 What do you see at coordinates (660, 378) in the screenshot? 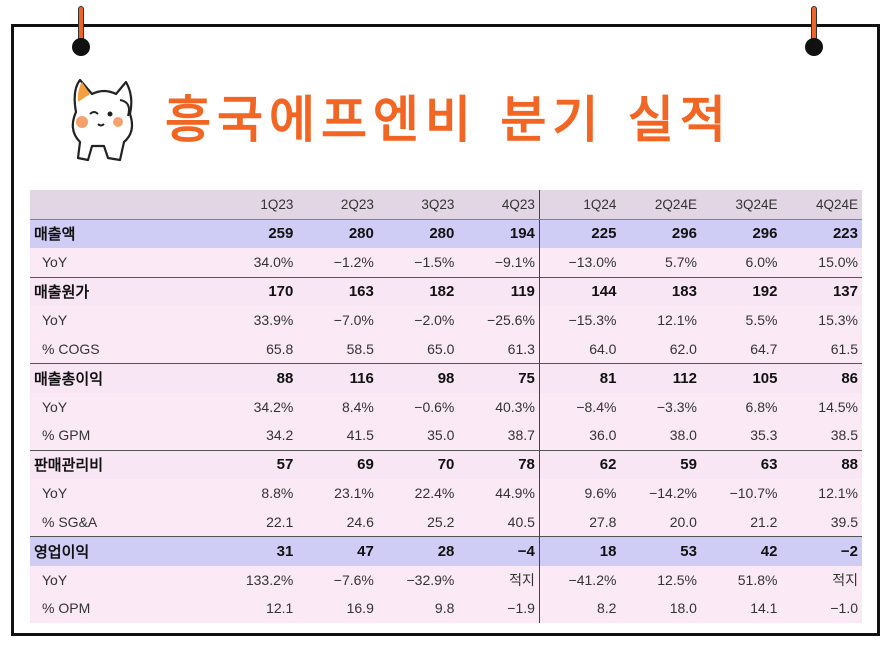
I see `table-cell: 112` at bounding box center [660, 378].